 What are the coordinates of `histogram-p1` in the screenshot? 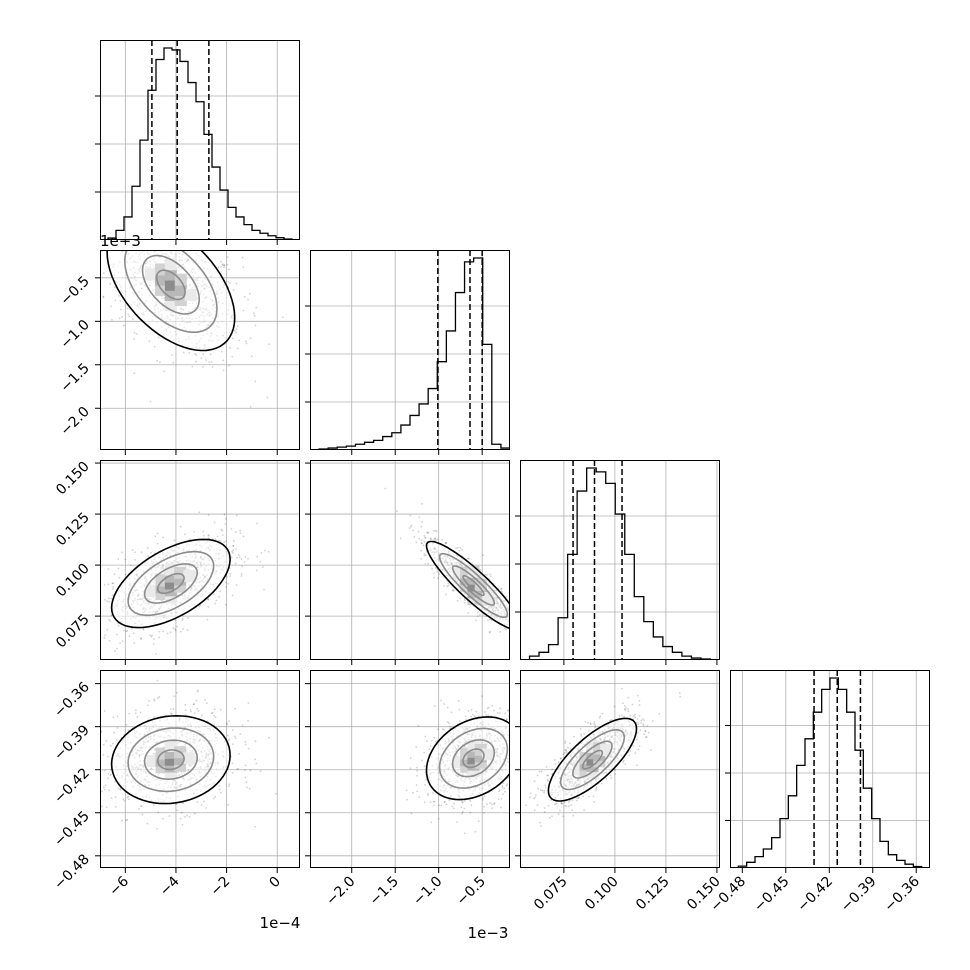 It's located at (200, 140).